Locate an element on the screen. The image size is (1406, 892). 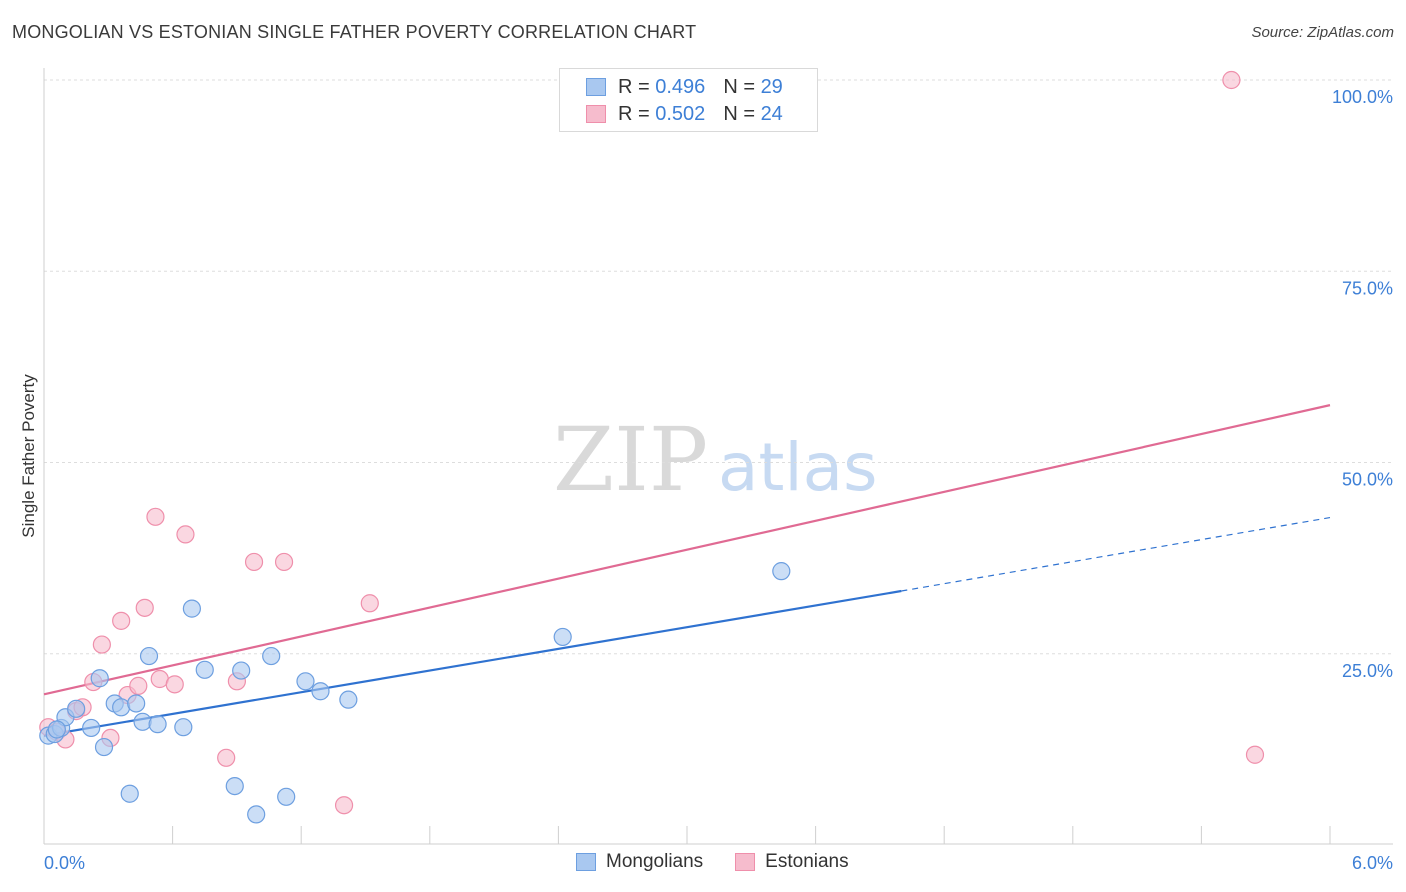
legend-row-estonians: R = 0.502 N = 24 is located at coordinates (684, 114).